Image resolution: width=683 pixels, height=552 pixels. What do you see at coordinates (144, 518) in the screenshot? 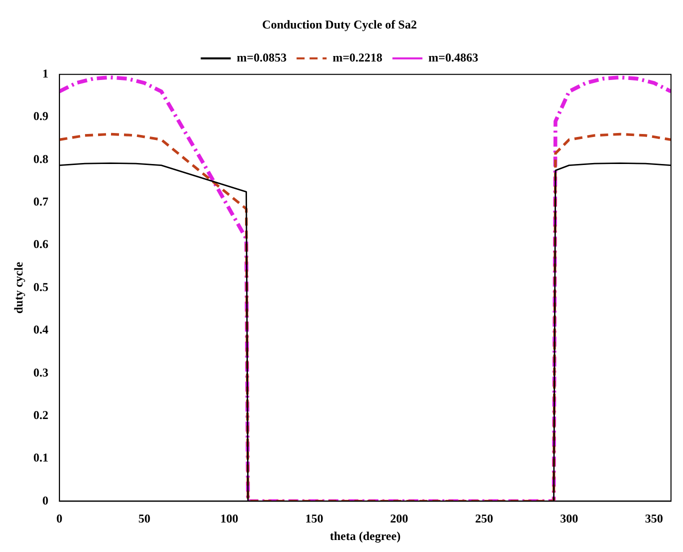
I see `x-tick-label: 50` at bounding box center [144, 518].